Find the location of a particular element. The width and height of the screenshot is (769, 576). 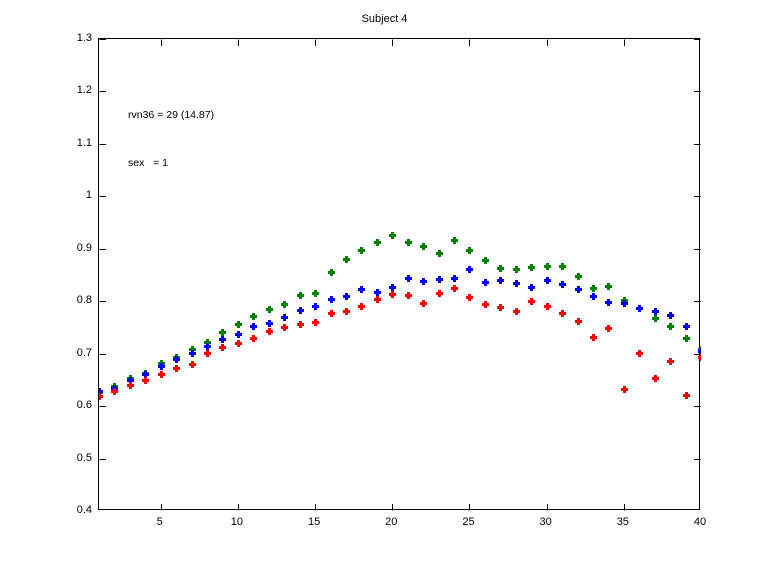

y-tick-label-1.3: 1.3 is located at coordinates (84, 38).